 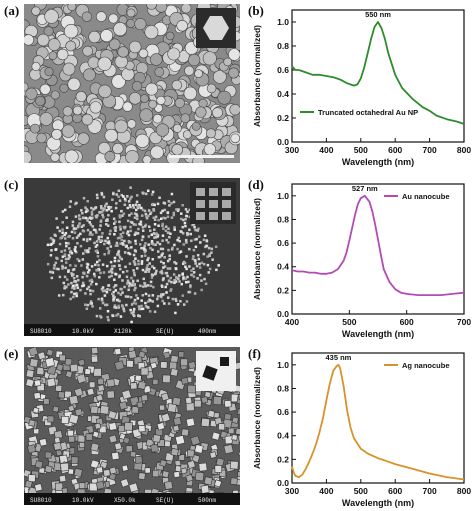 I want to click on x-tick-label-f-5: 800, so click(x=464, y=491).